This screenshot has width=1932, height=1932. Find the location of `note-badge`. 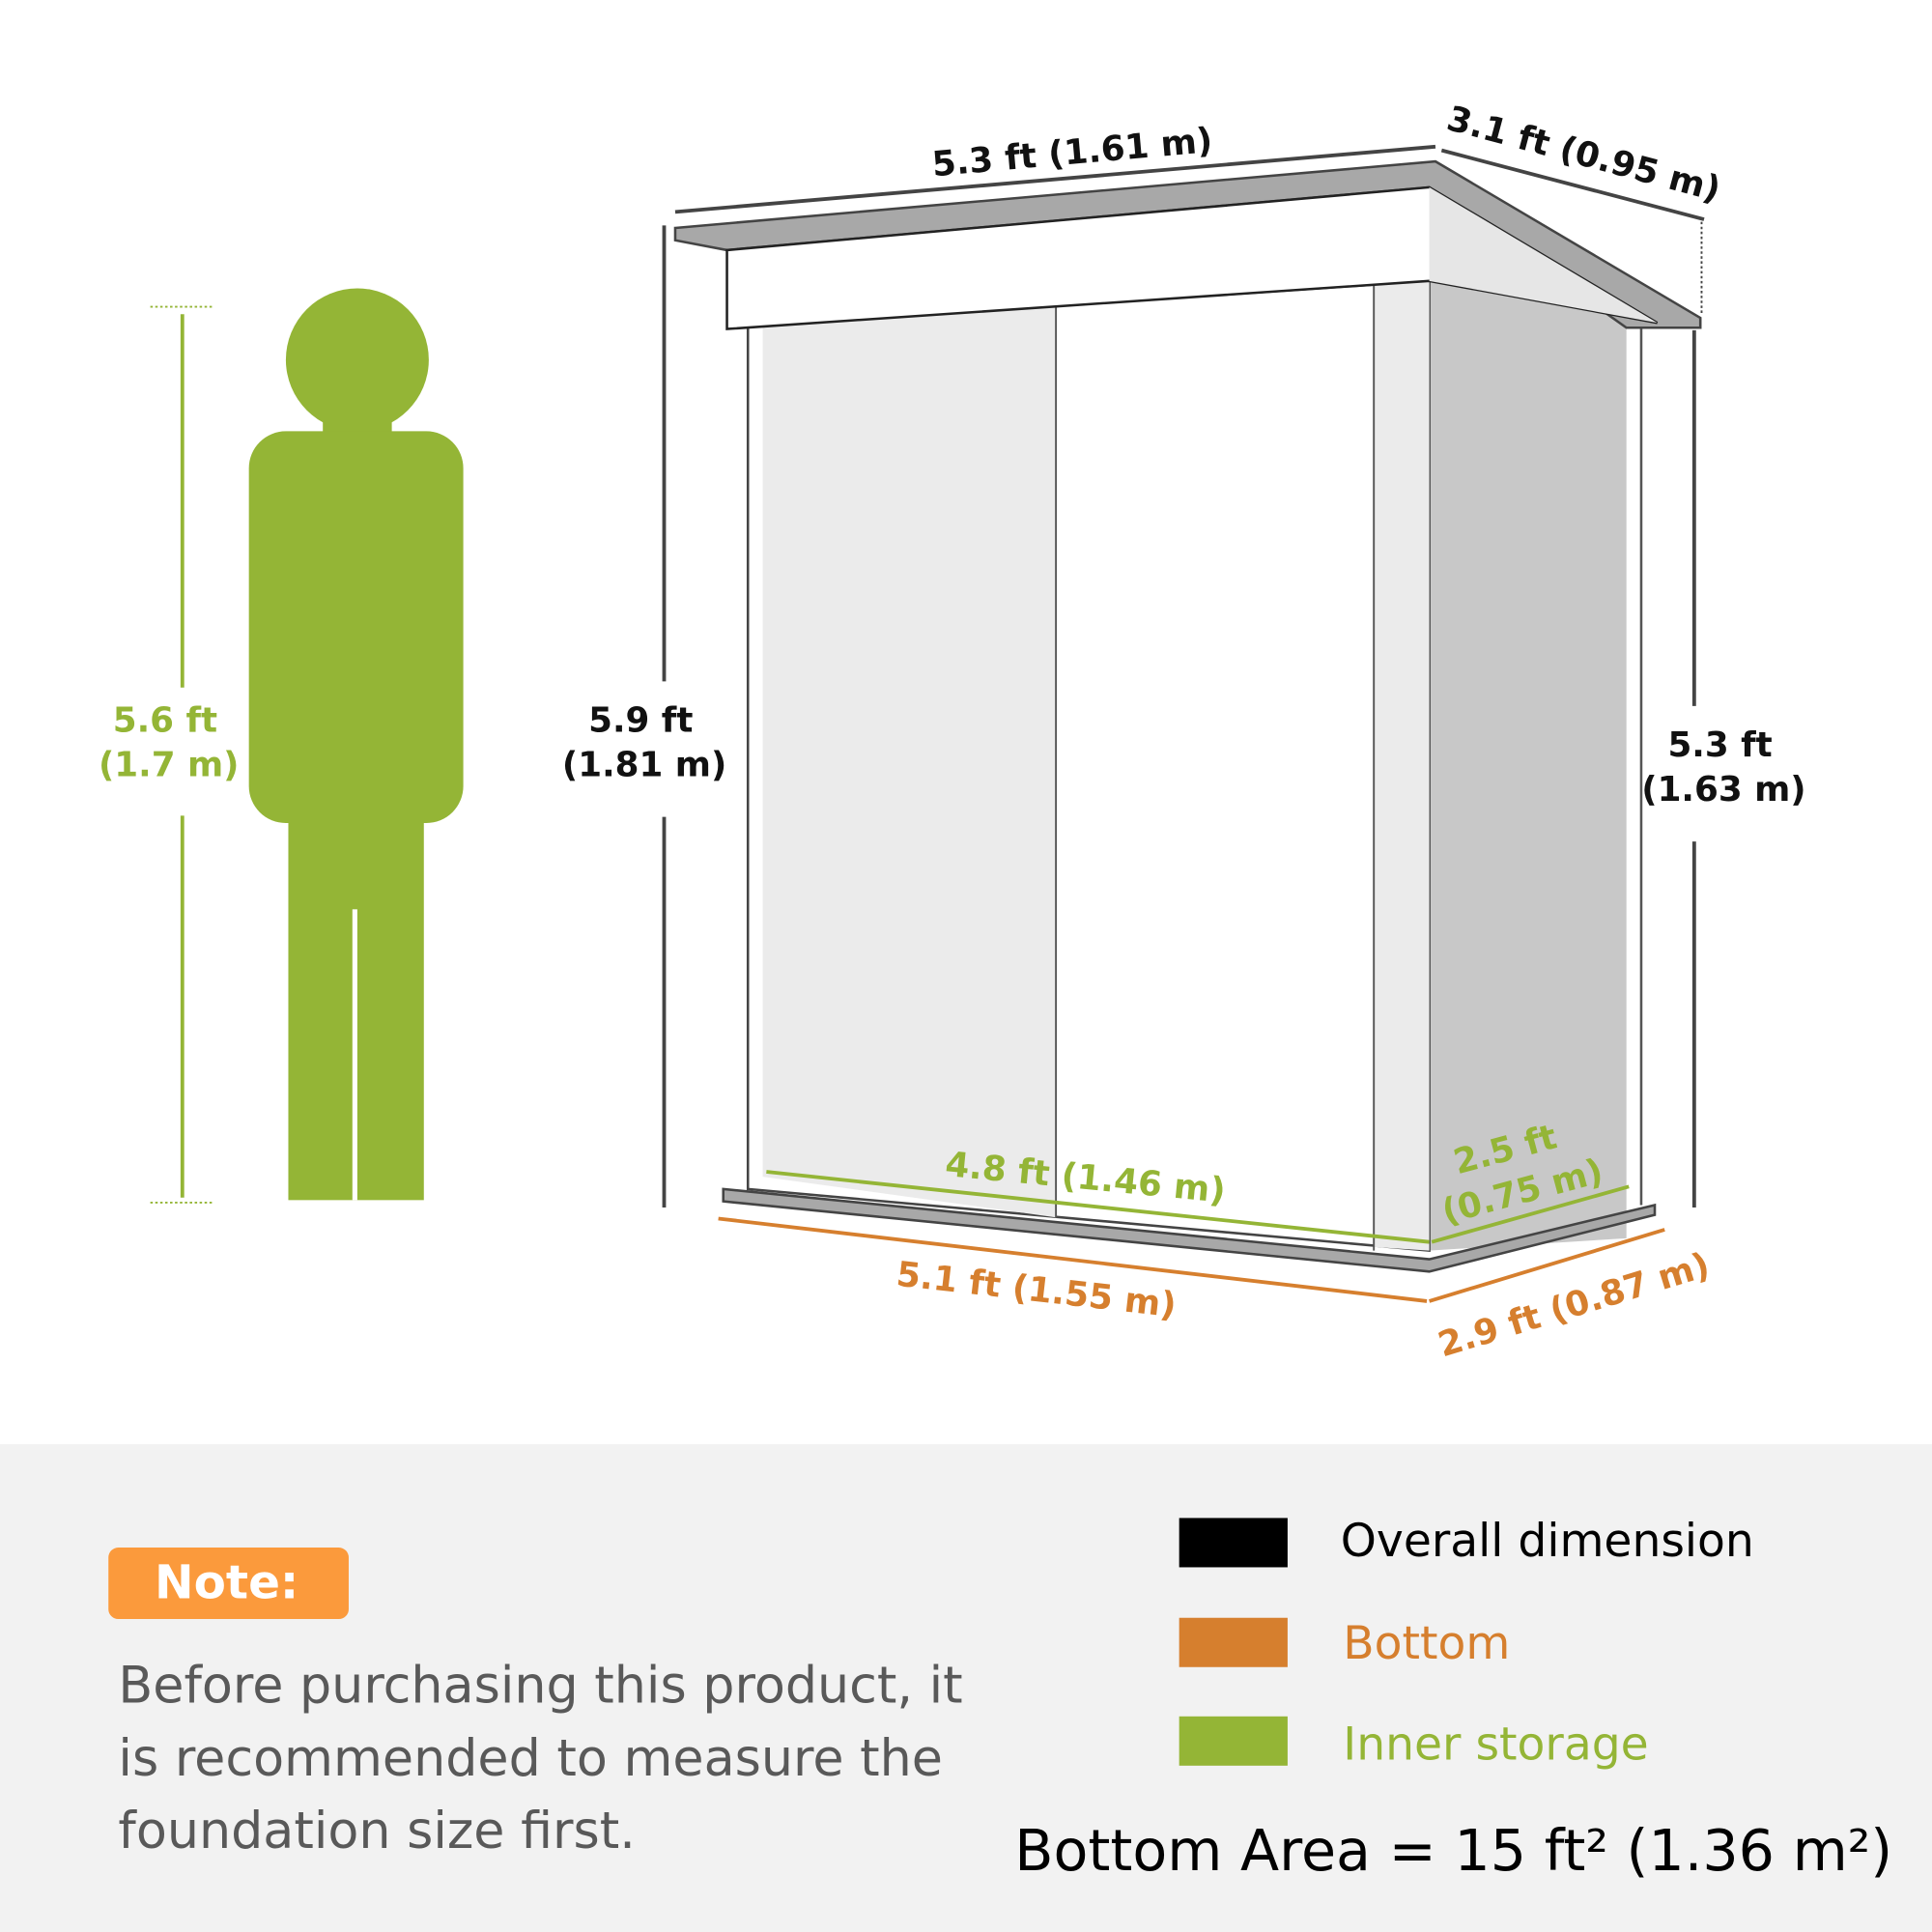

note-badge is located at coordinates (228, 1584).